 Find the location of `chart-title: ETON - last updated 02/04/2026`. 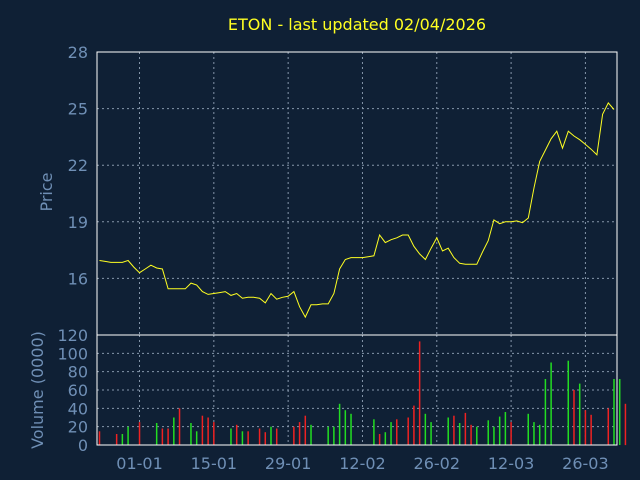

chart-title: ETON - last updated 02/04/2026 is located at coordinates (357, 24).